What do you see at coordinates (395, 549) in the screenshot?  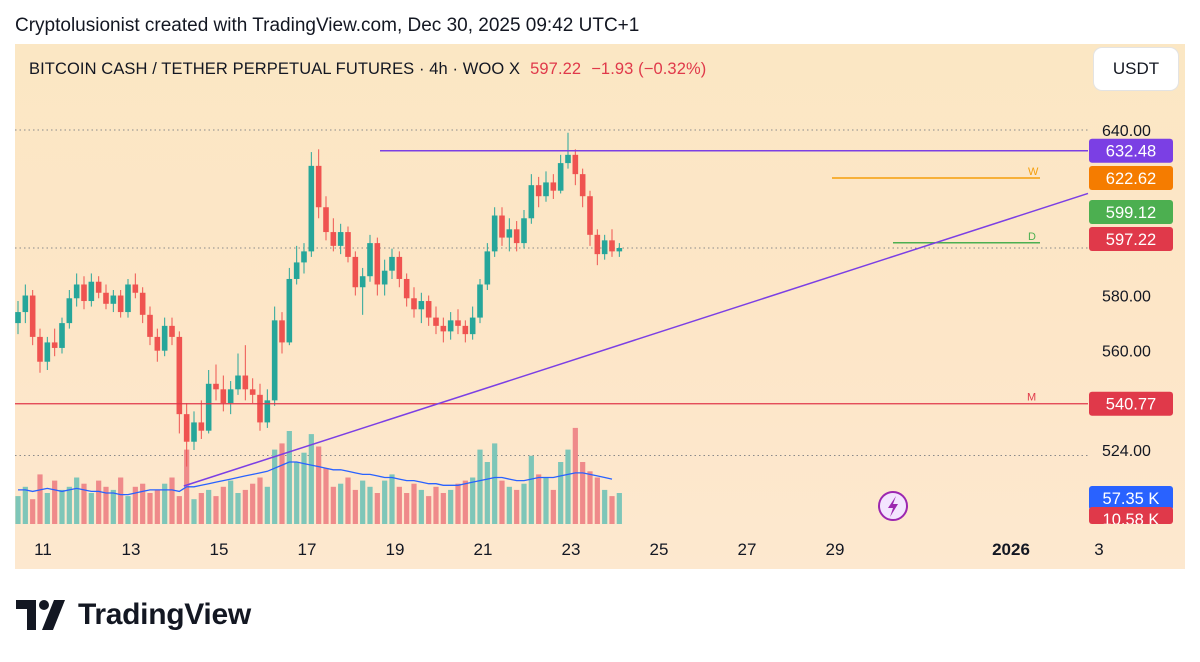 I see `time-tick-label: 19` at bounding box center [395, 549].